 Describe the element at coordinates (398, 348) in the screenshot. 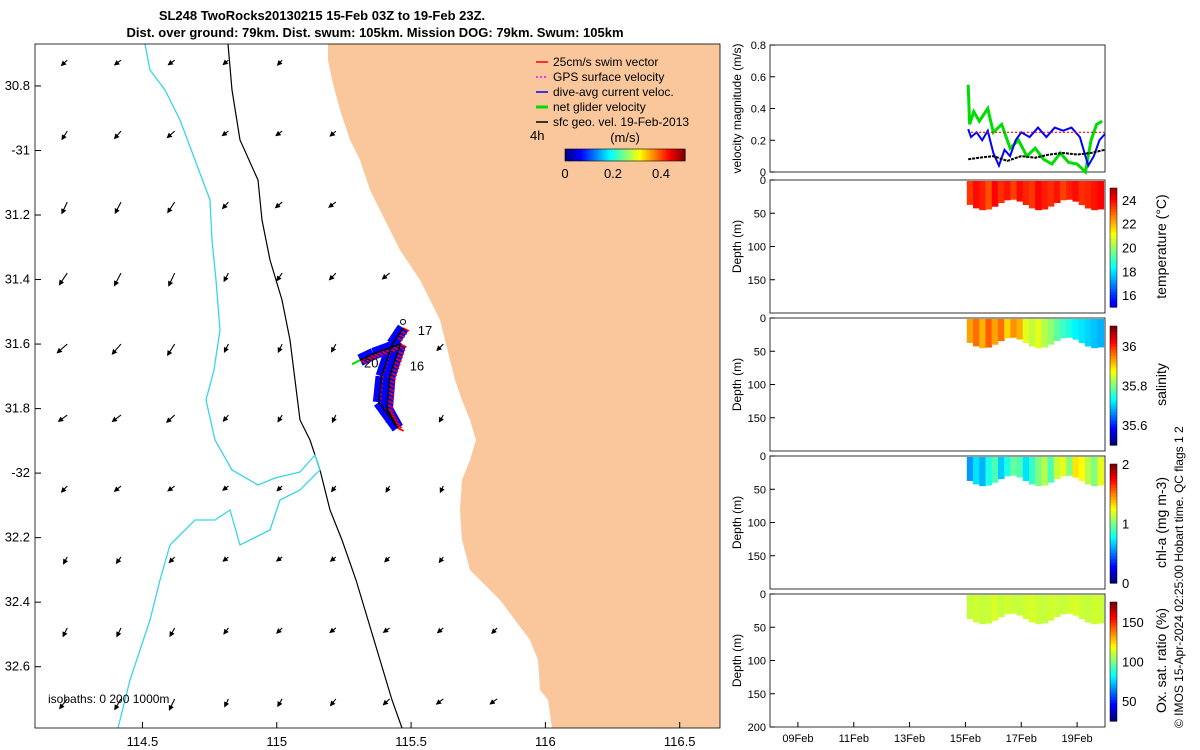

I see `track-labels: 17 20 16` at that location.